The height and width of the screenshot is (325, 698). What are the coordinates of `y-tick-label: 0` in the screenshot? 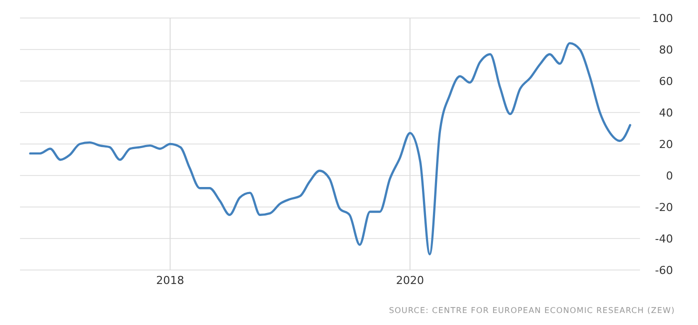 It's located at (669, 175).